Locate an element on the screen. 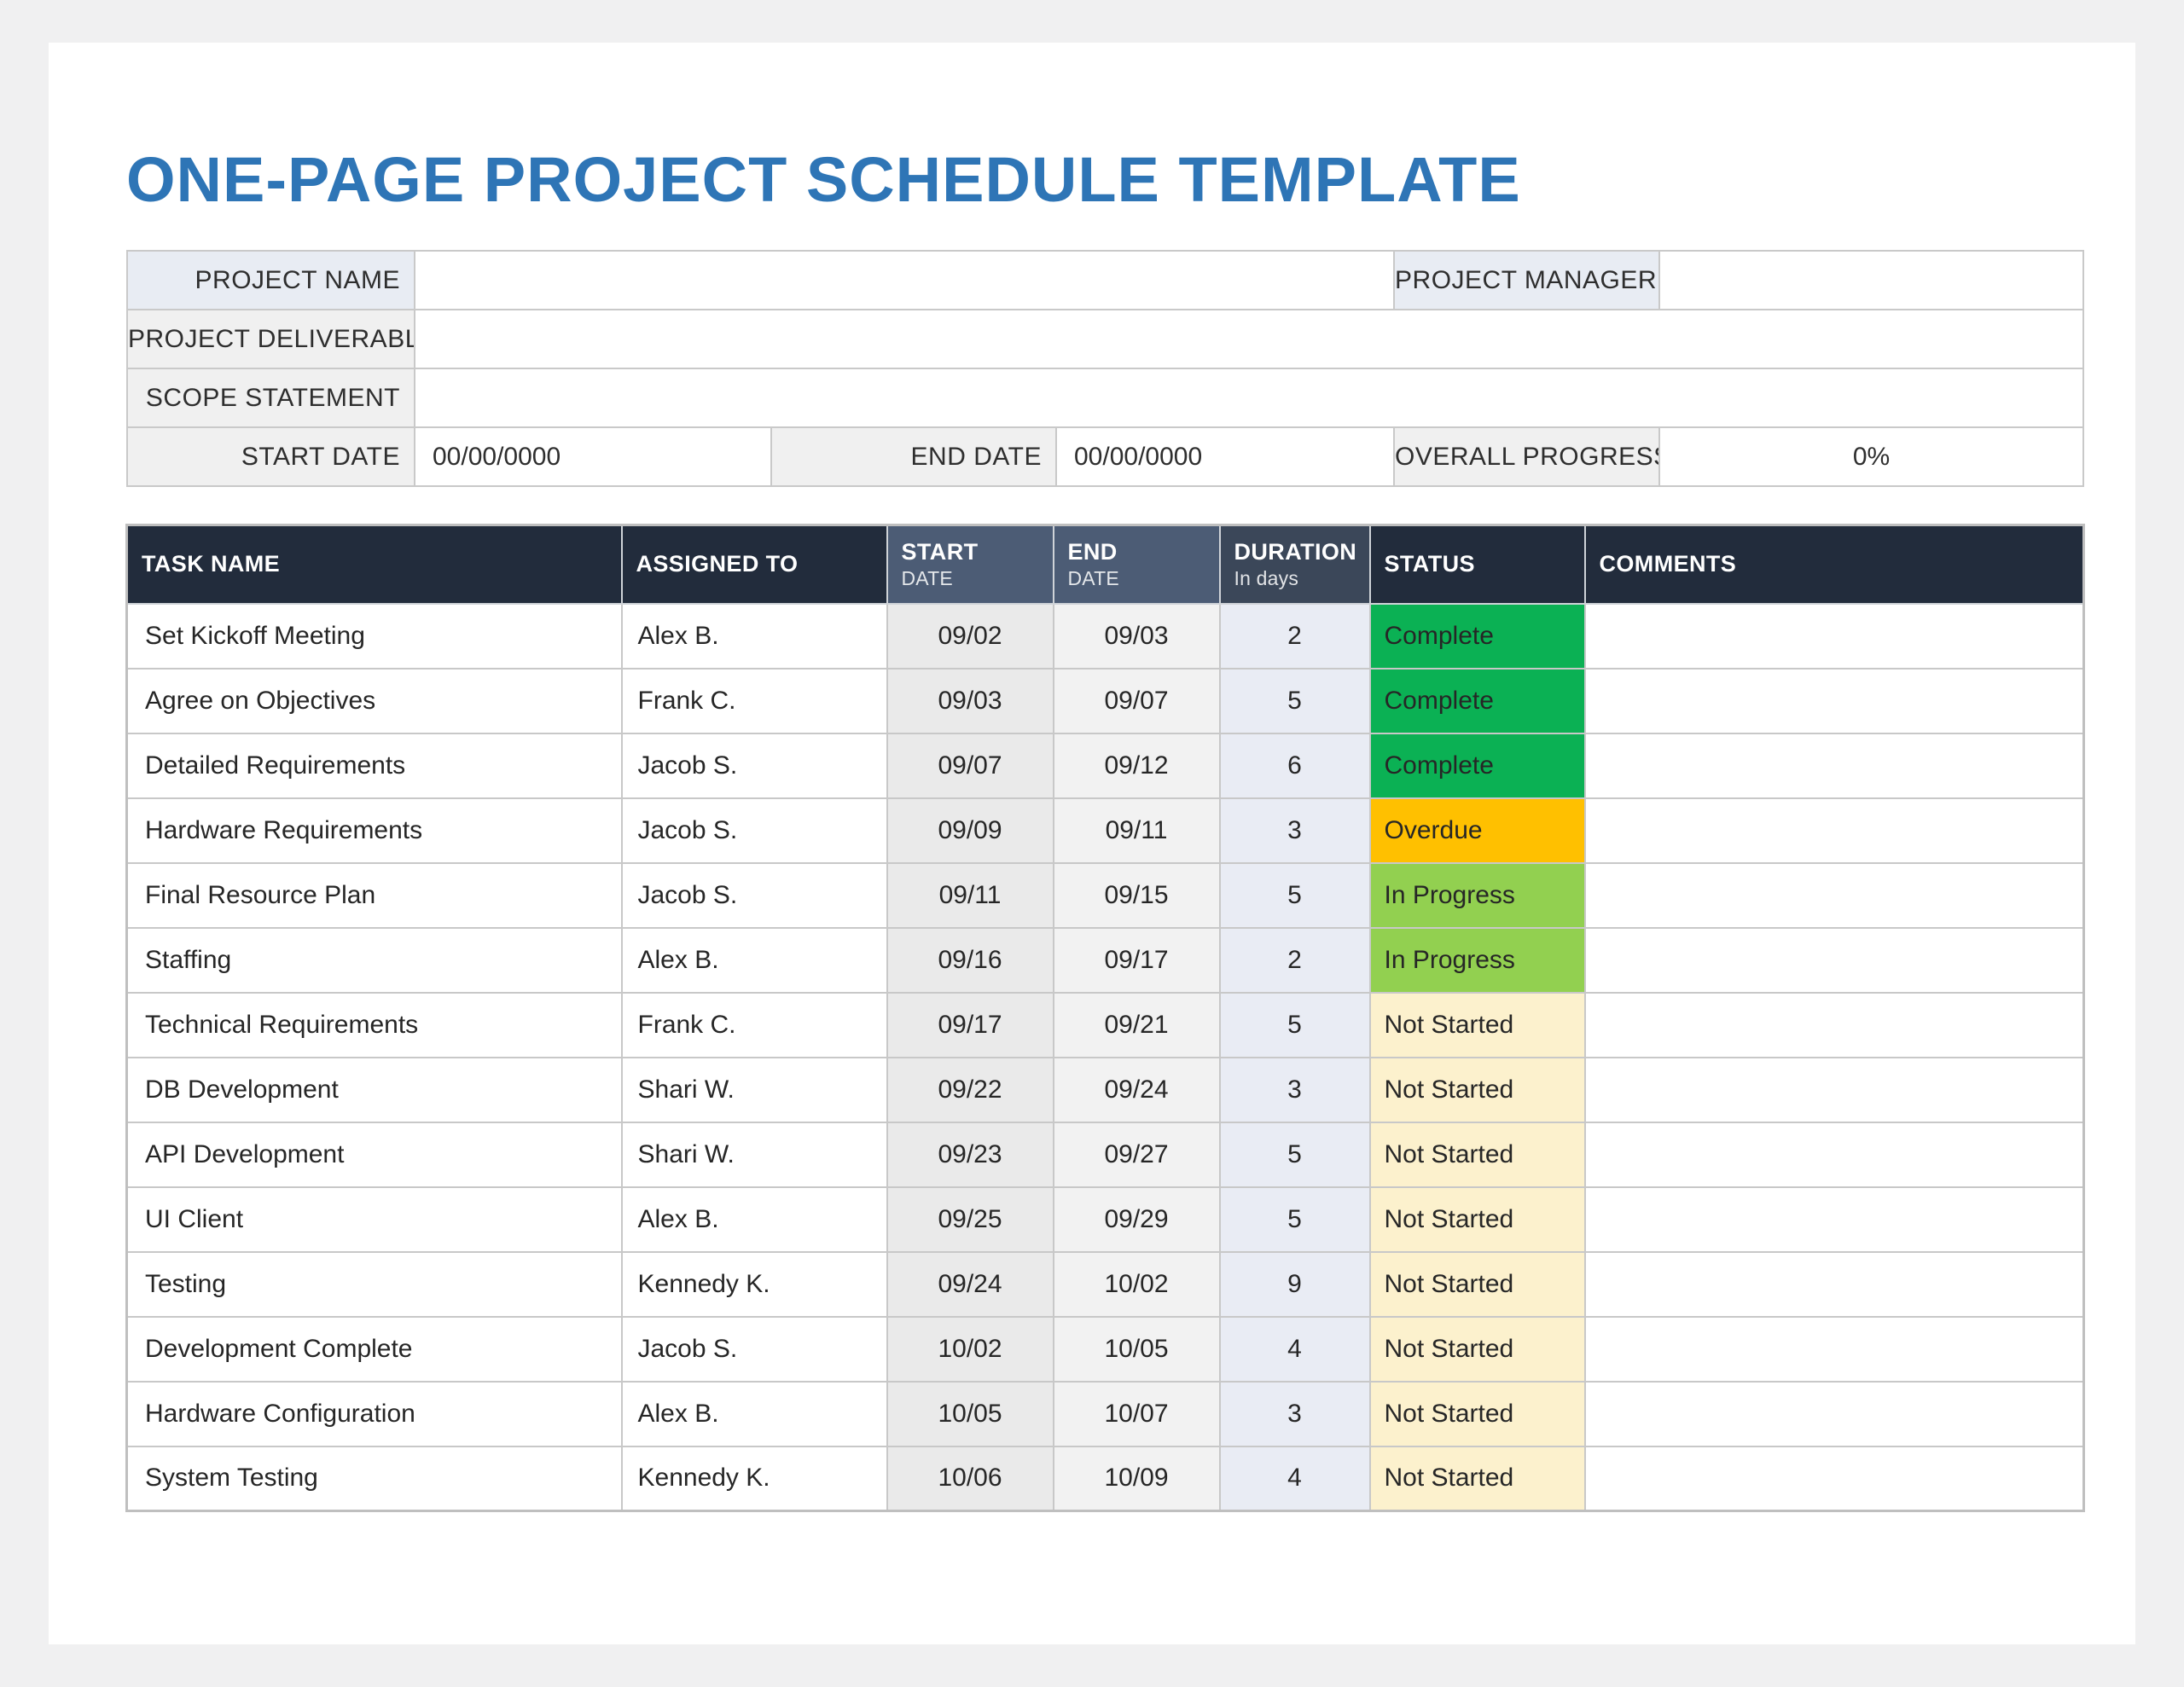  start-date-cell: 10/05 is located at coordinates (970, 1414).